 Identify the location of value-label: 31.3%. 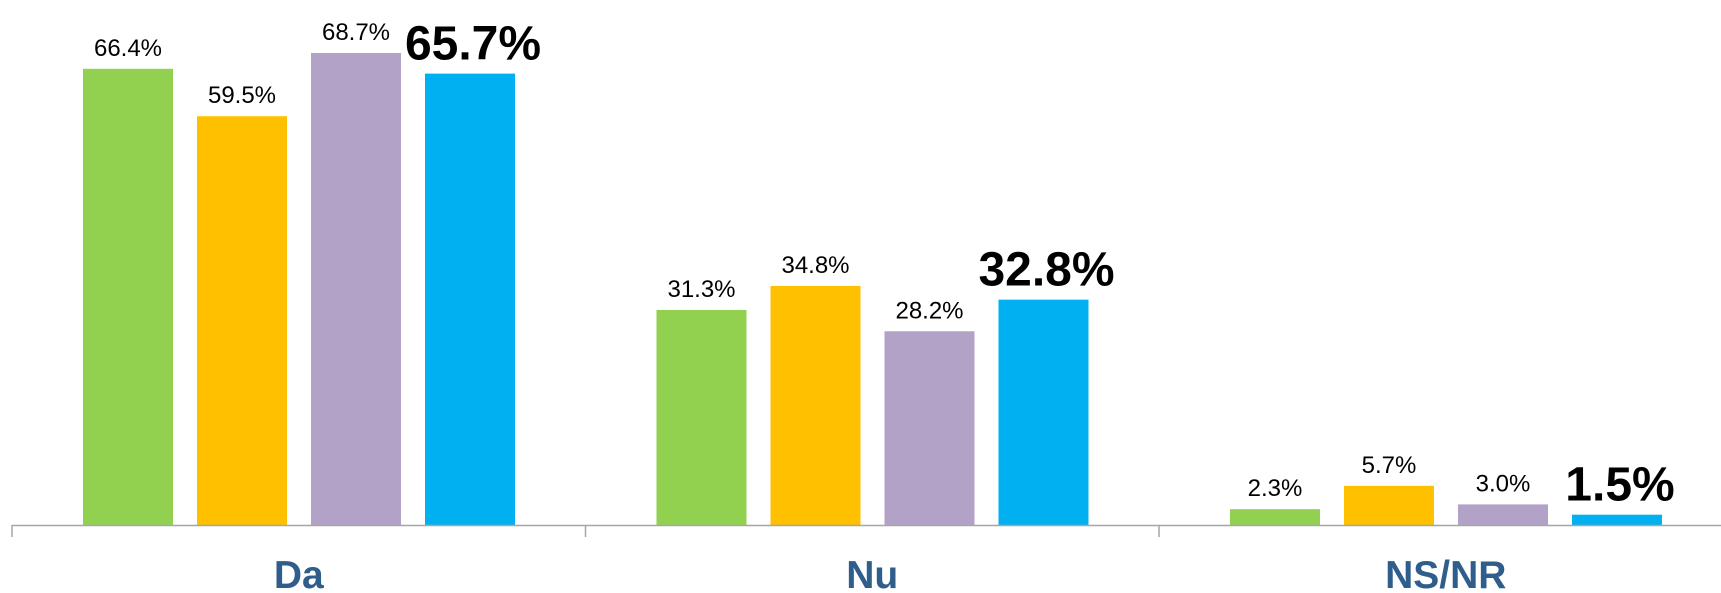
(701, 289).